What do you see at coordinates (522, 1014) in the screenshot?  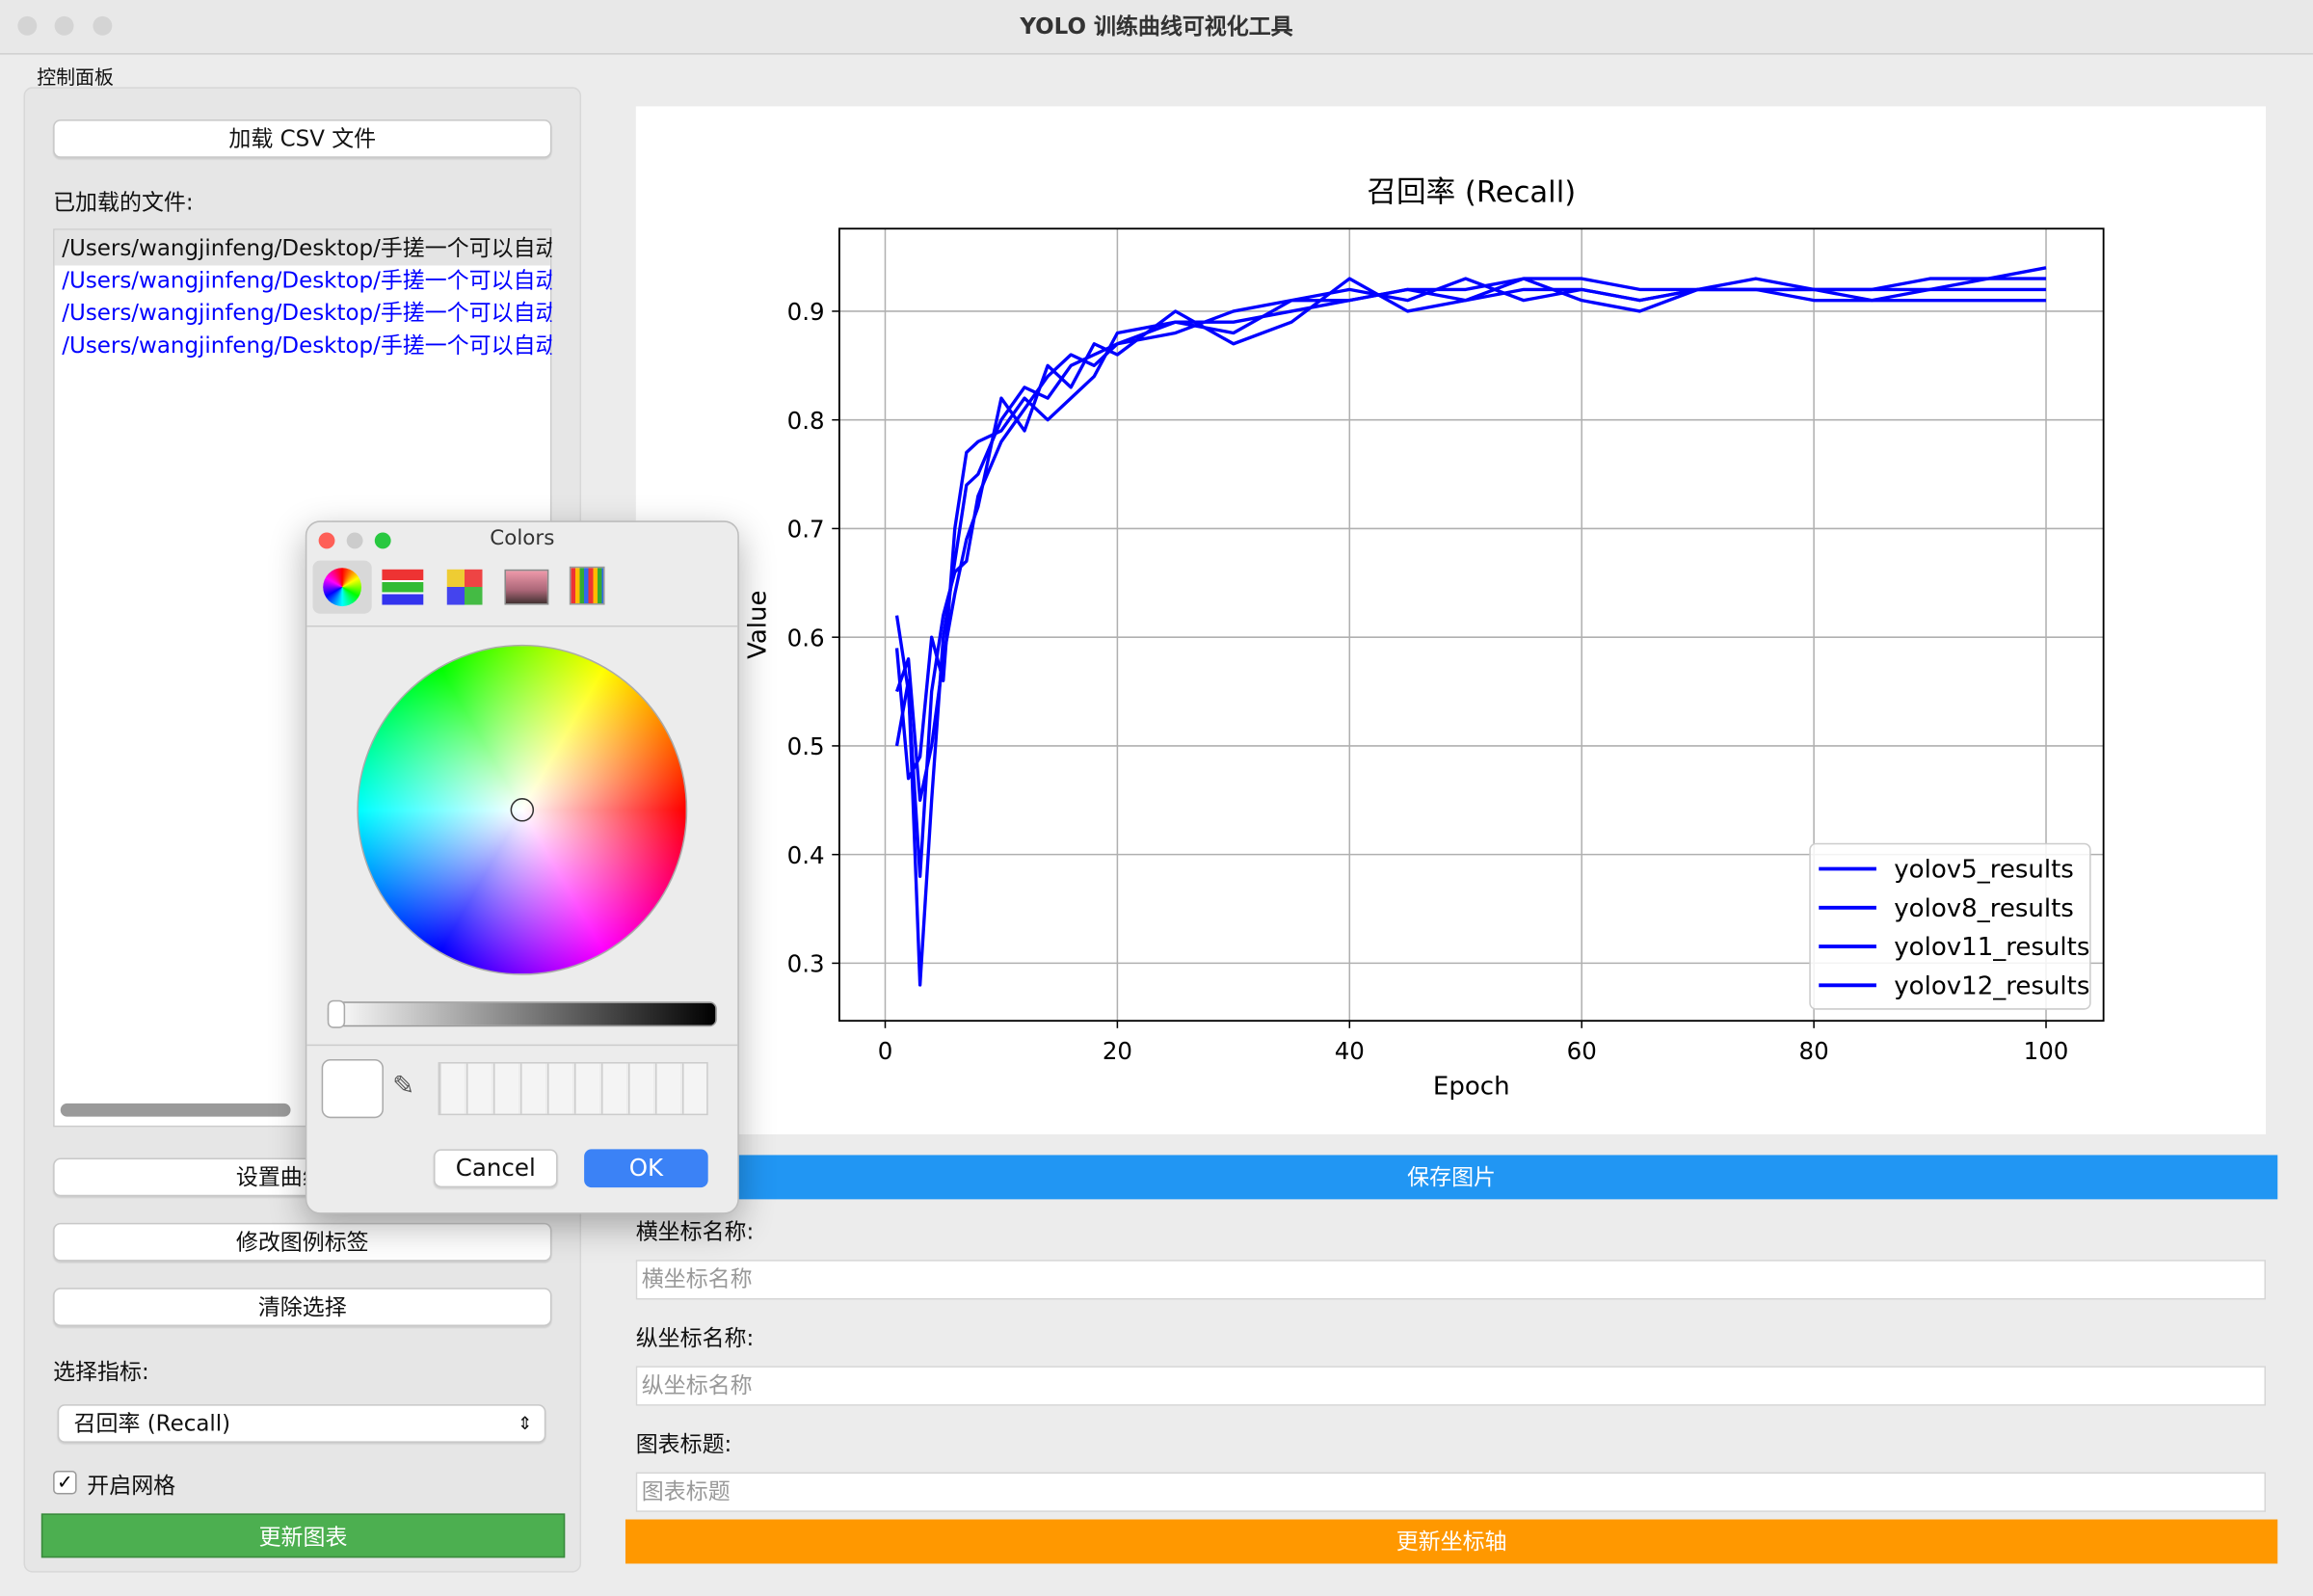 I see `brightness-slider` at bounding box center [522, 1014].